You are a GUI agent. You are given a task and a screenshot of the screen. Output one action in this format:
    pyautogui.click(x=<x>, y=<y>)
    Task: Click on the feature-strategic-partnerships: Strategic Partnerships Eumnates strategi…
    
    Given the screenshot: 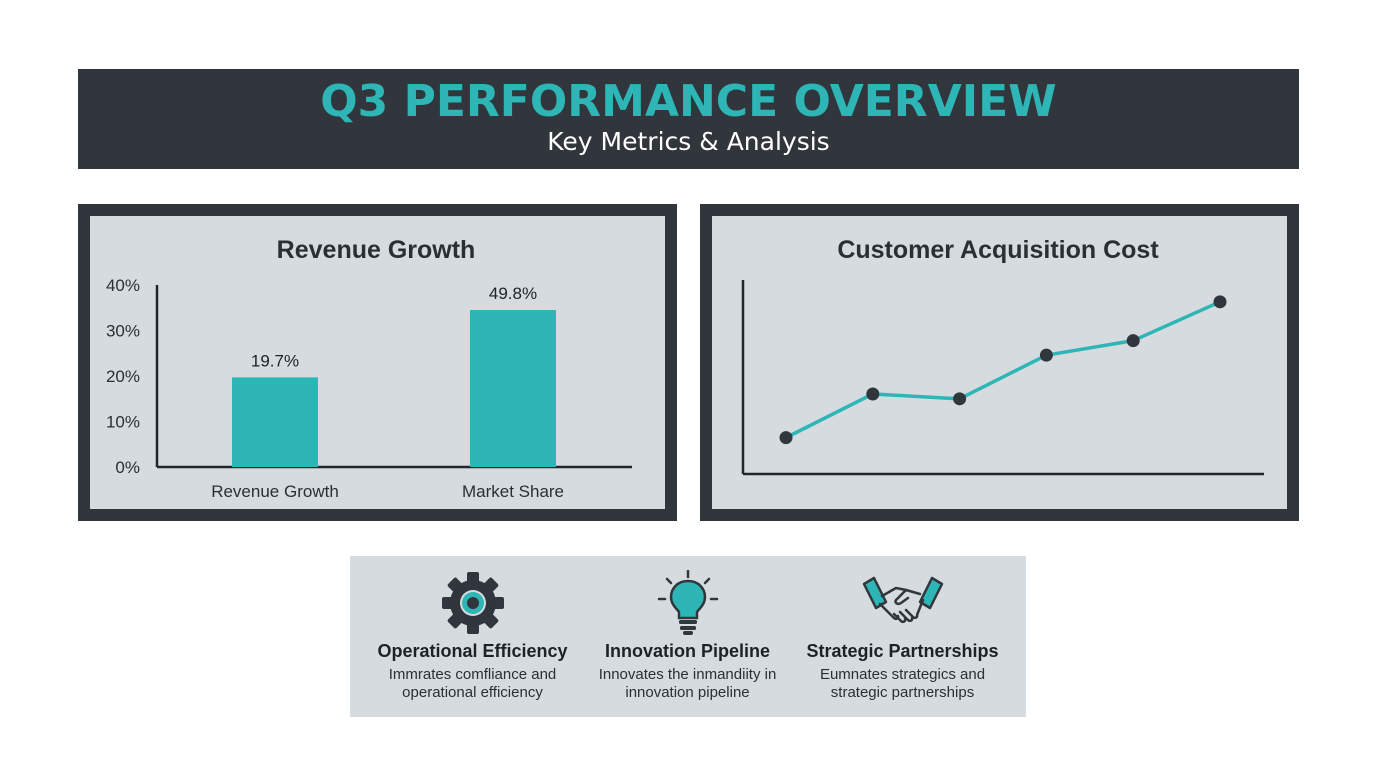 What is the action you would take?
    pyautogui.click(x=902, y=636)
    